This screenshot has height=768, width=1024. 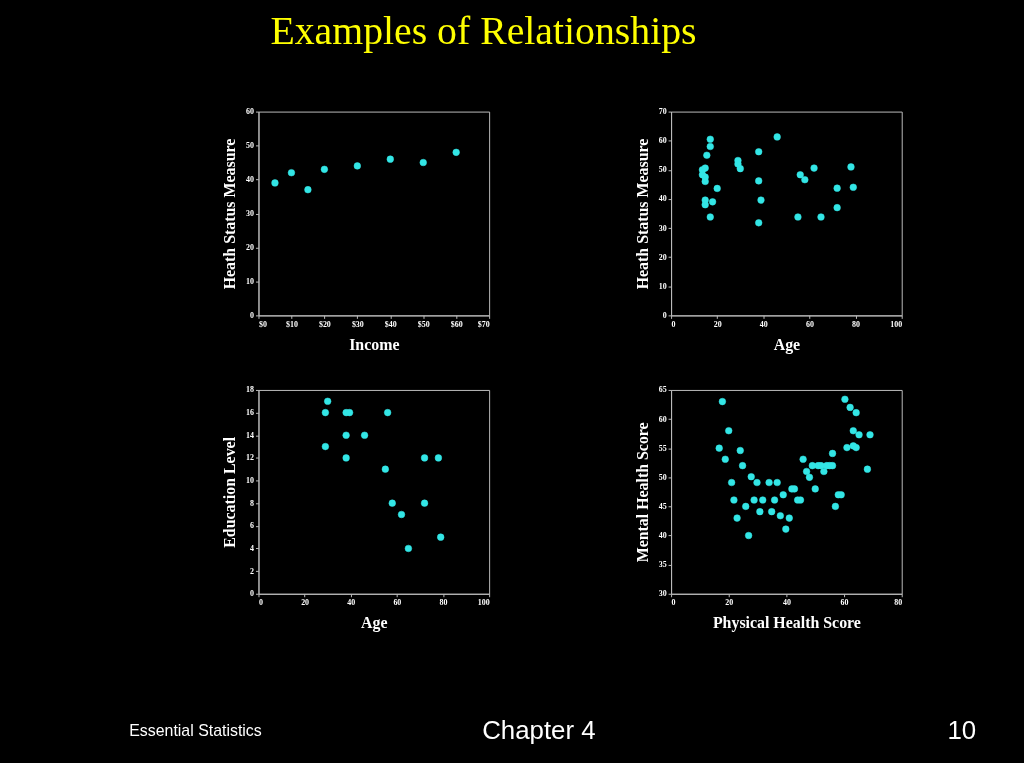 What do you see at coordinates (662, 448) in the screenshot?
I see `y-tick-label: 55` at bounding box center [662, 448].